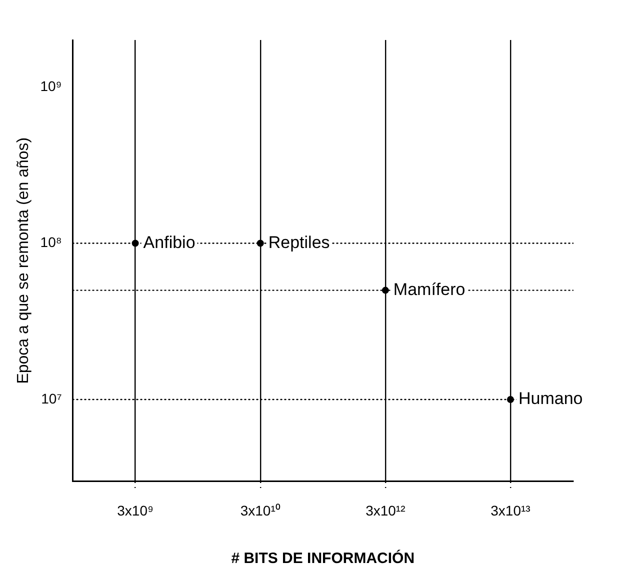  I want to click on y-axis-title: Epoca a que se remonta (en años), so click(23, 260).